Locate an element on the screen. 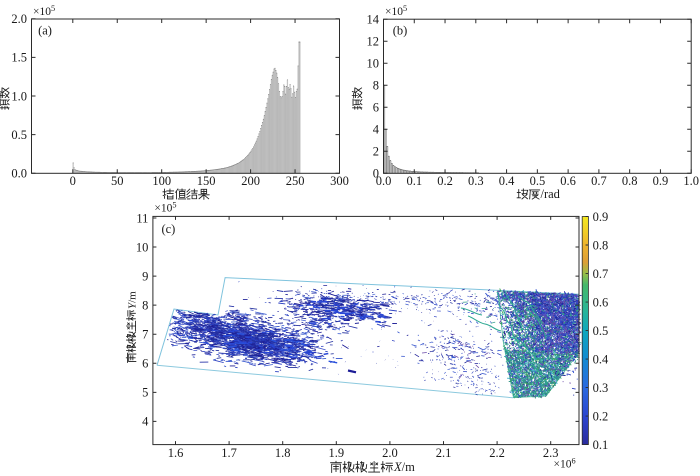 The height and width of the screenshot is (476, 700). svg-text: 2.2 is located at coordinates (497, 453).